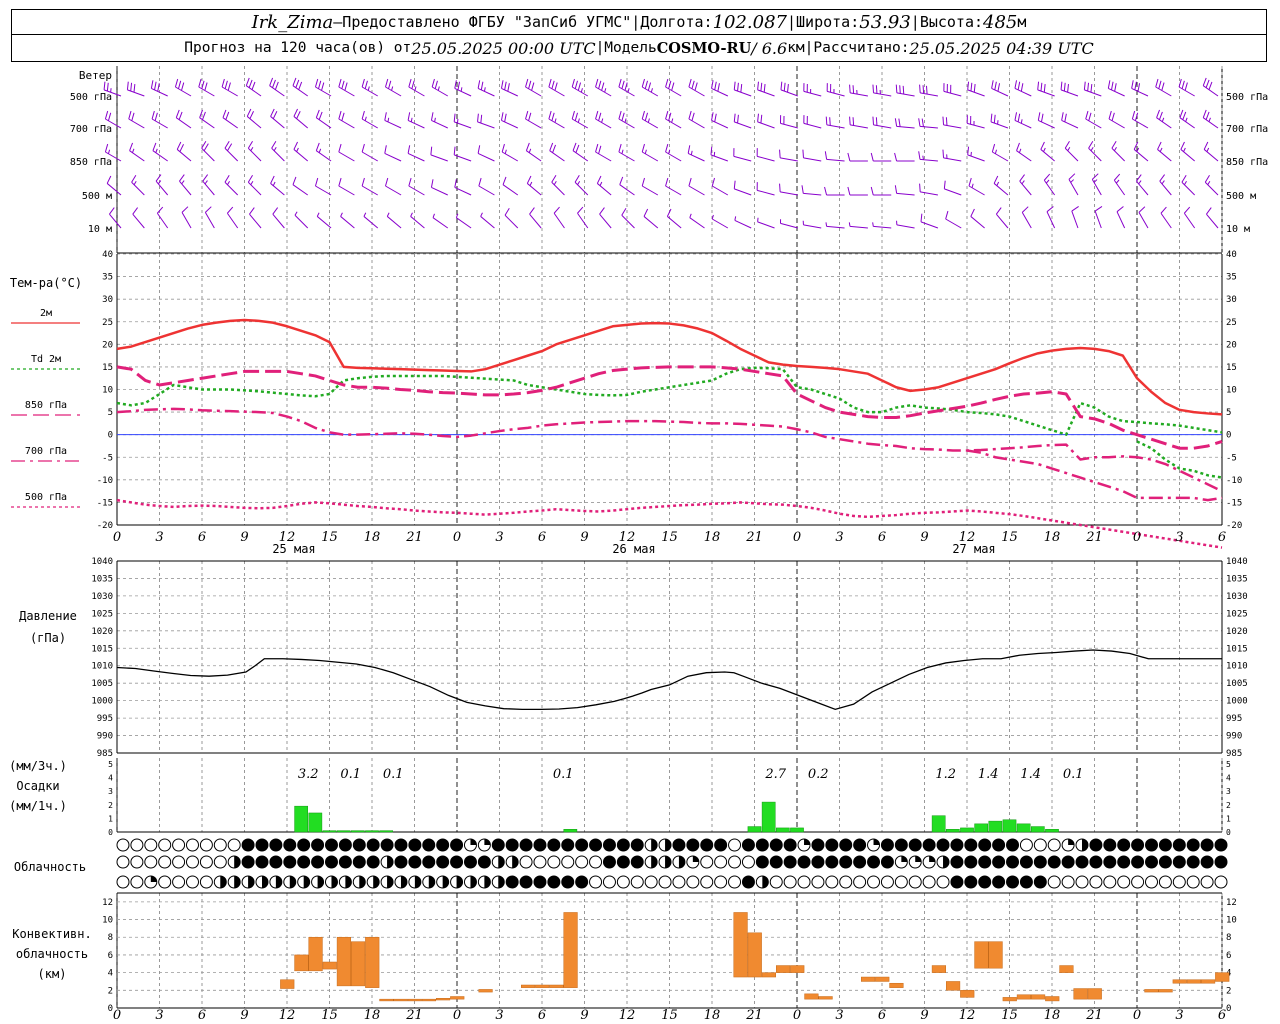  What do you see at coordinates (107, 278) in the screenshot?
I see `temp-tick-left: 35` at bounding box center [107, 278].